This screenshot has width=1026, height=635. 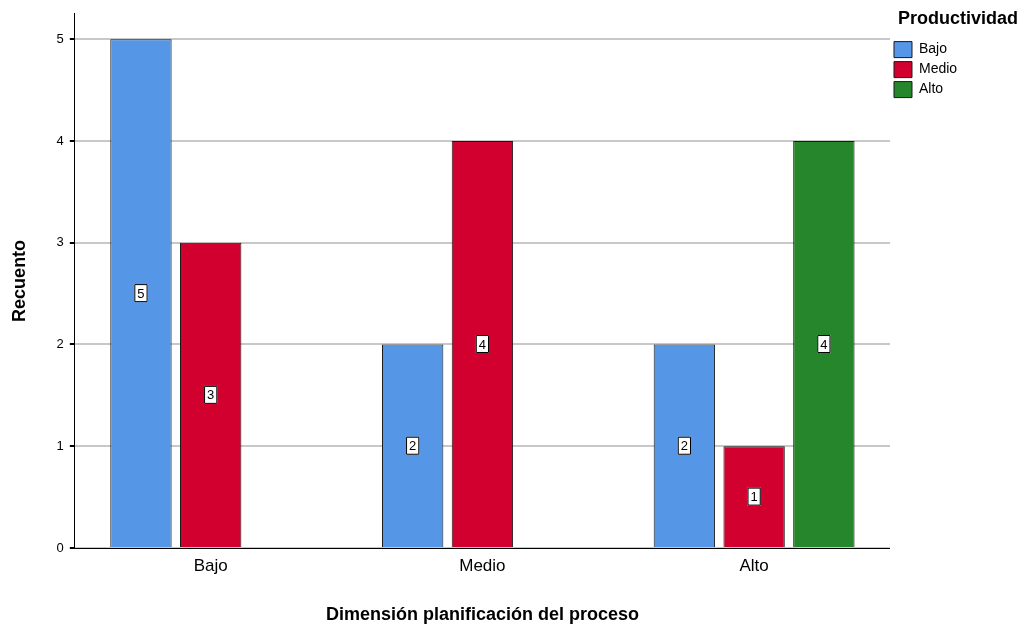 What do you see at coordinates (754, 565) in the screenshot?
I see `x-tick-label: Alto` at bounding box center [754, 565].